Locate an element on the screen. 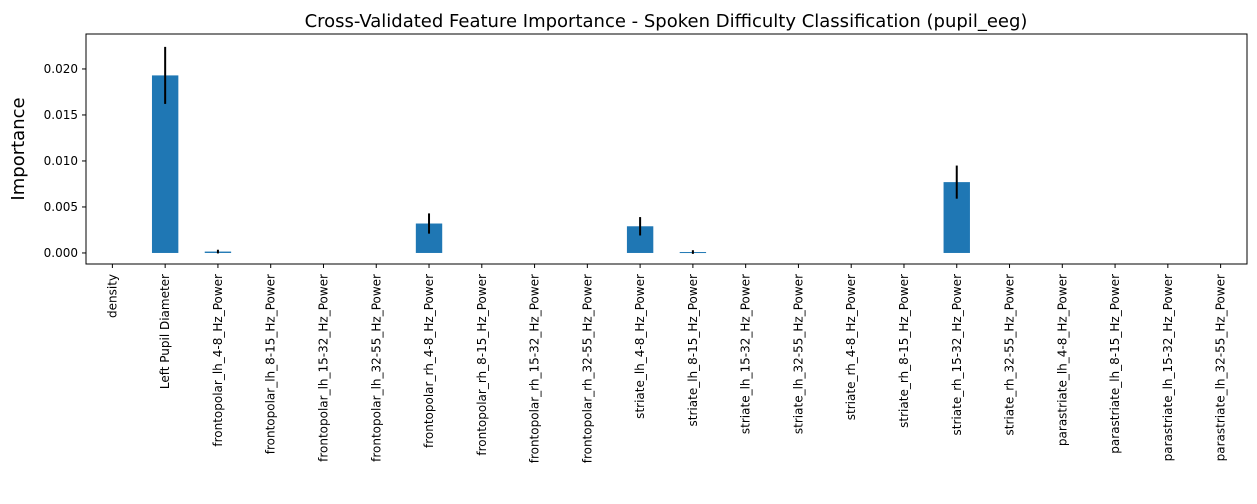 The width and height of the screenshot is (1257, 504). y-tick-label: 0.000 is located at coordinates (61, 253).